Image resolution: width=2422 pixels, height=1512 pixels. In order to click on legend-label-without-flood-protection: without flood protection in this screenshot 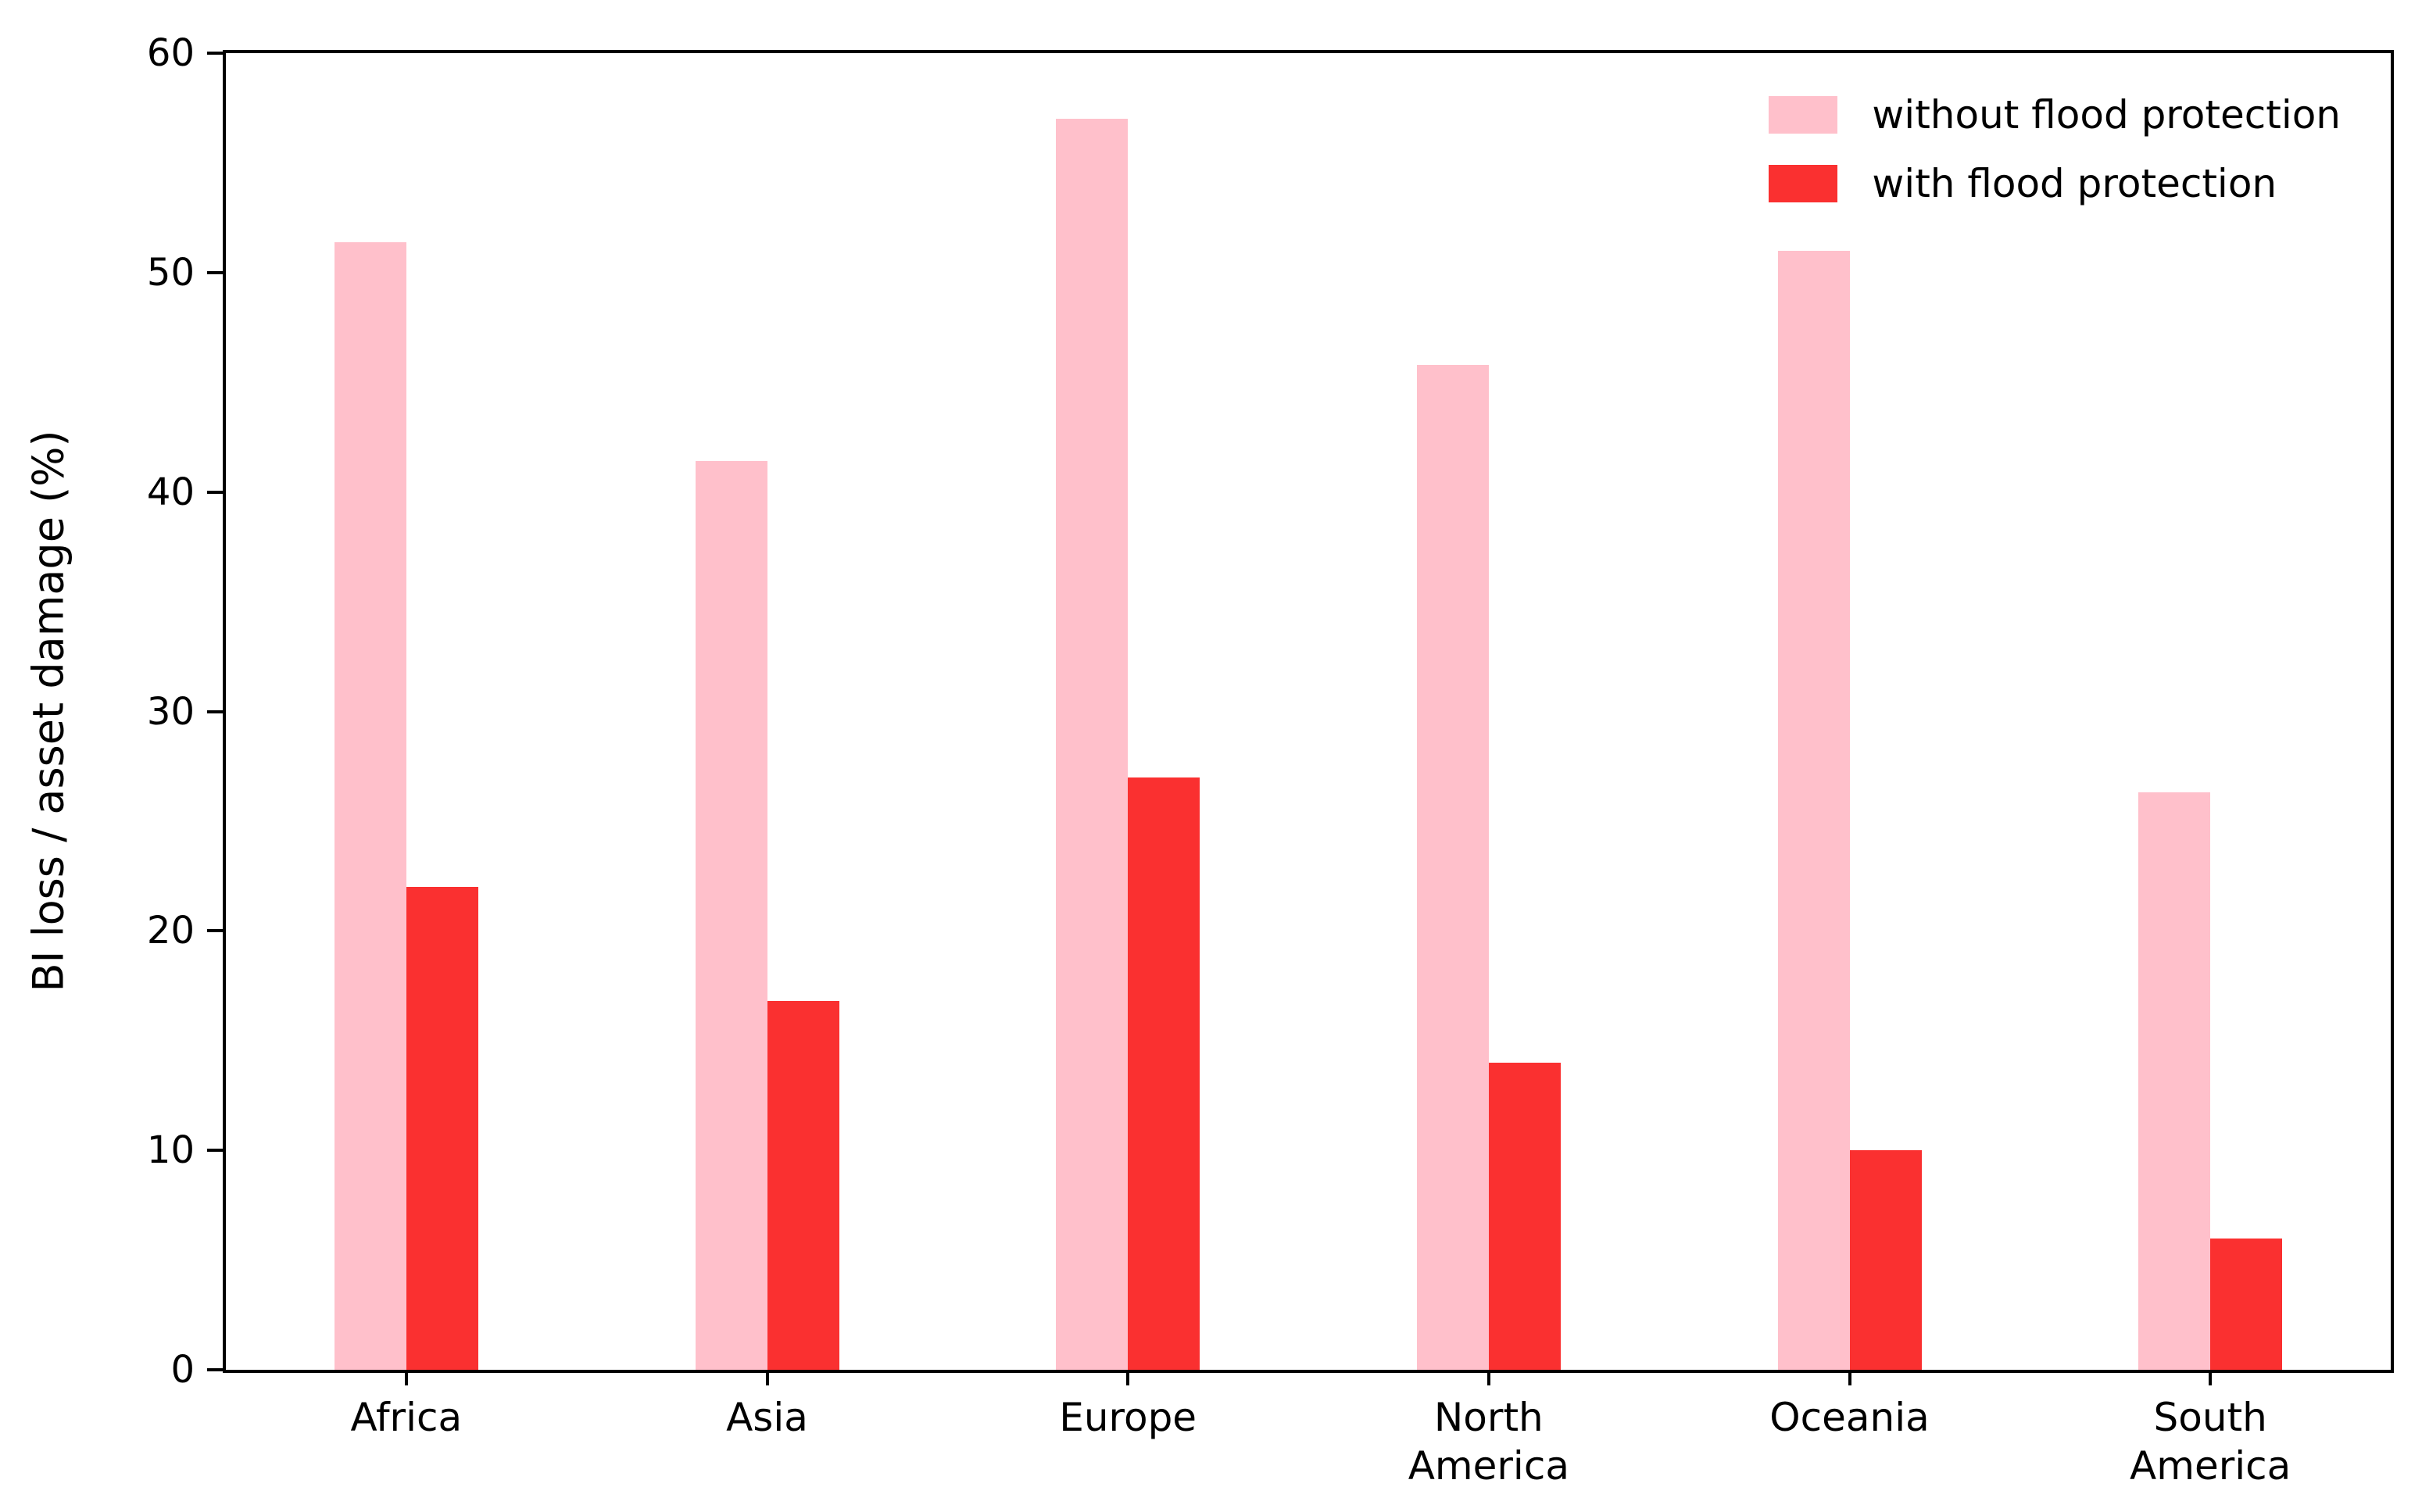, I will do `click(2106, 115)`.